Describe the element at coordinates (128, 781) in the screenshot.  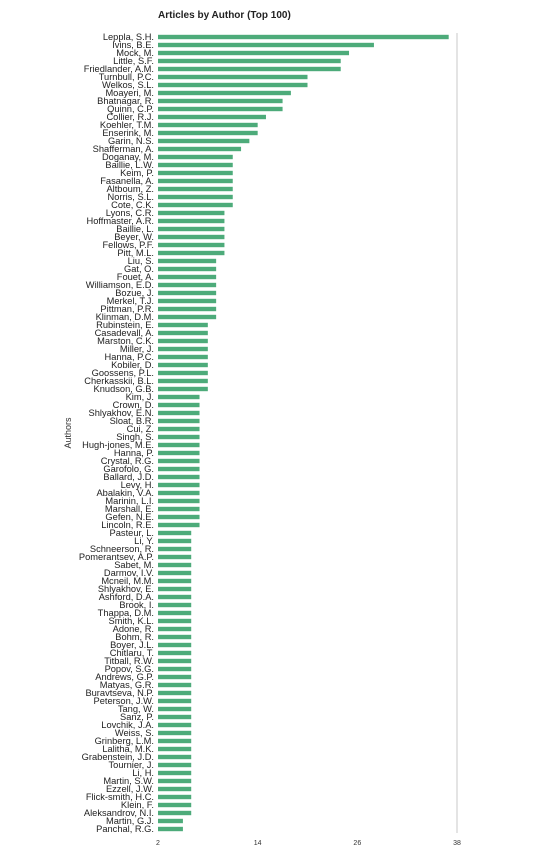
I see `category-label: Martin, S.W.` at that location.